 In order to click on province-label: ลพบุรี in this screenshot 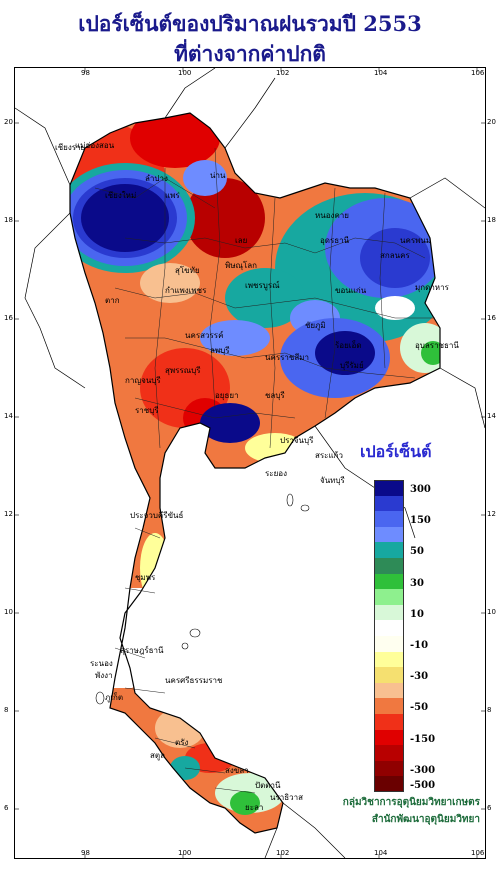, I will do `click(220, 350)`.